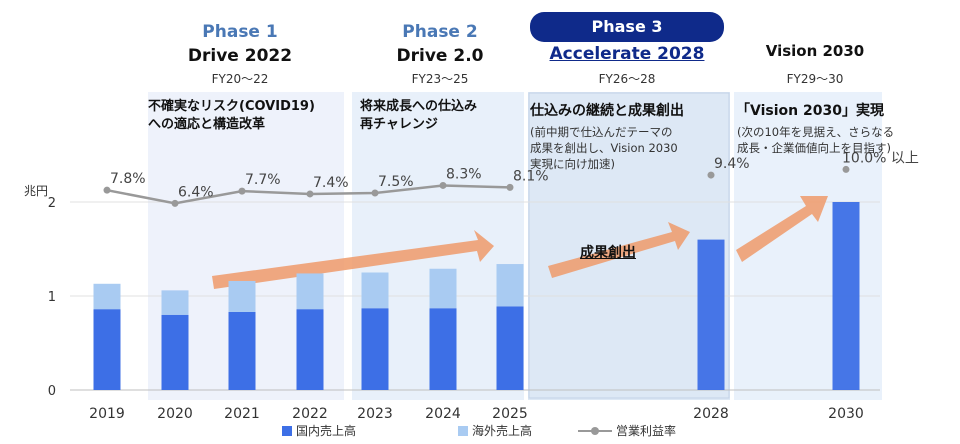 The image size is (960, 444). Describe the element at coordinates (242, 414) in the screenshot. I see `x-tick-label: 2021` at that location.